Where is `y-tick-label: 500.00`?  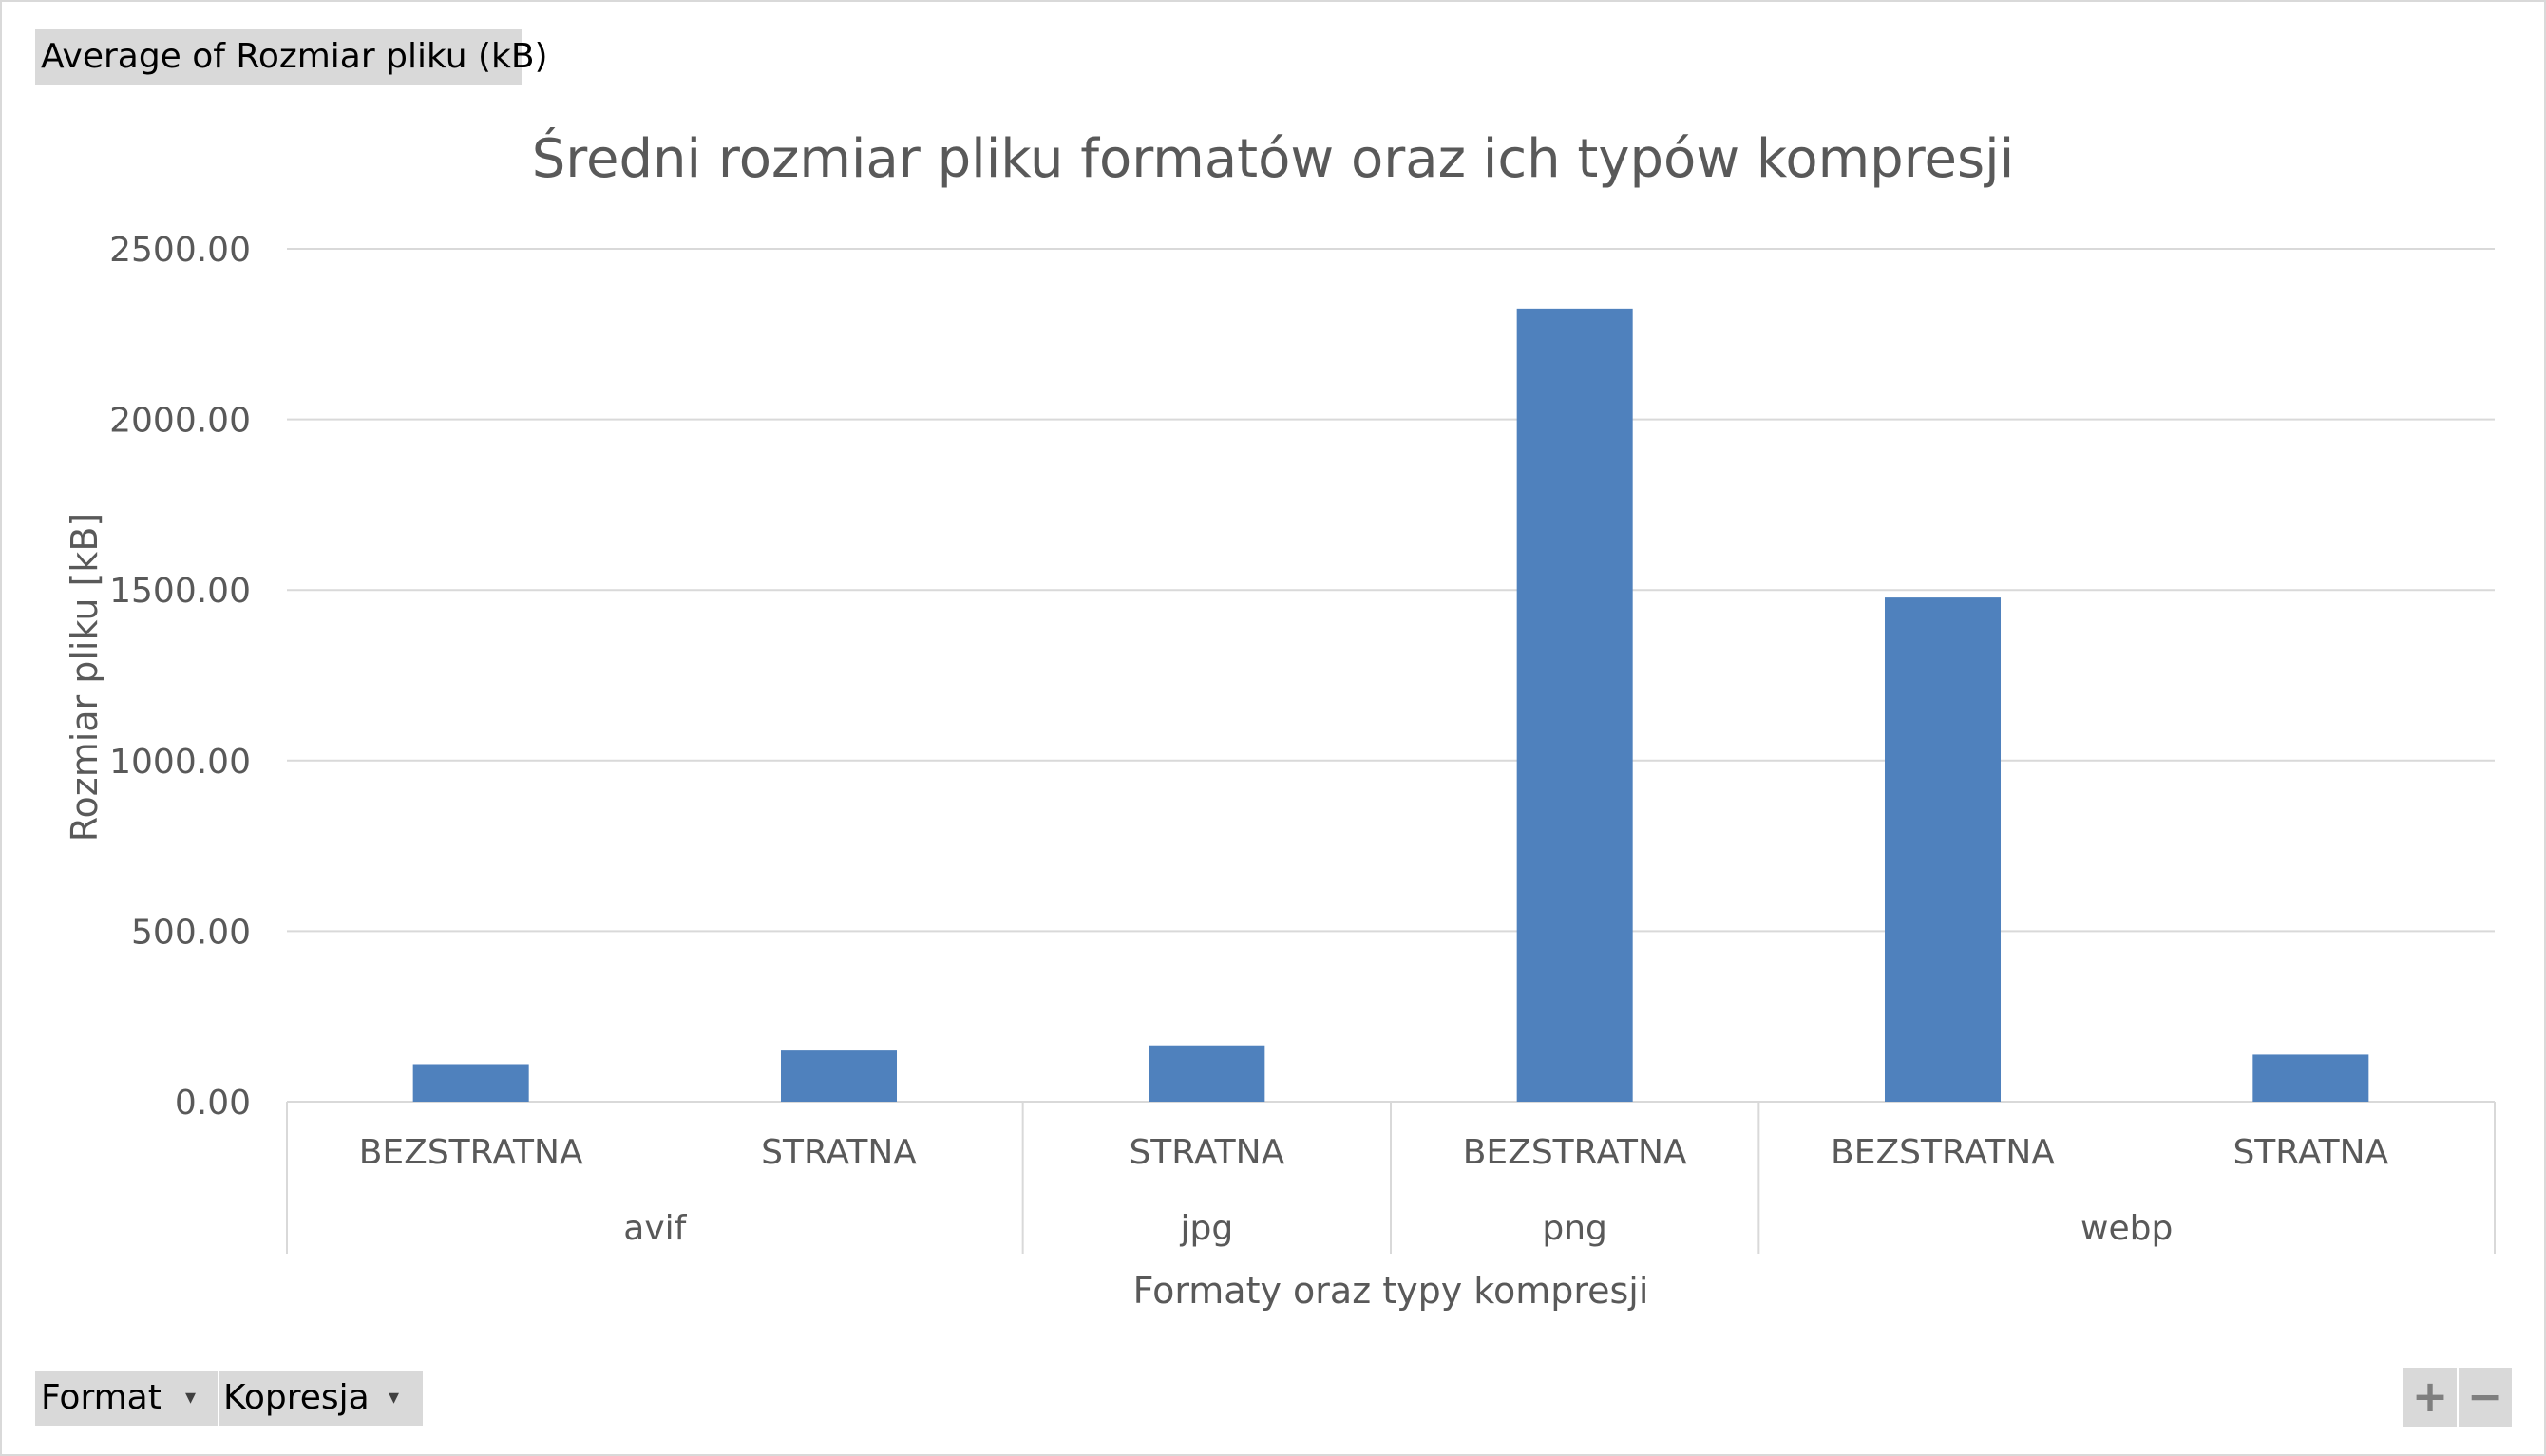
y-tick-label: 500.00 is located at coordinates (191, 932).